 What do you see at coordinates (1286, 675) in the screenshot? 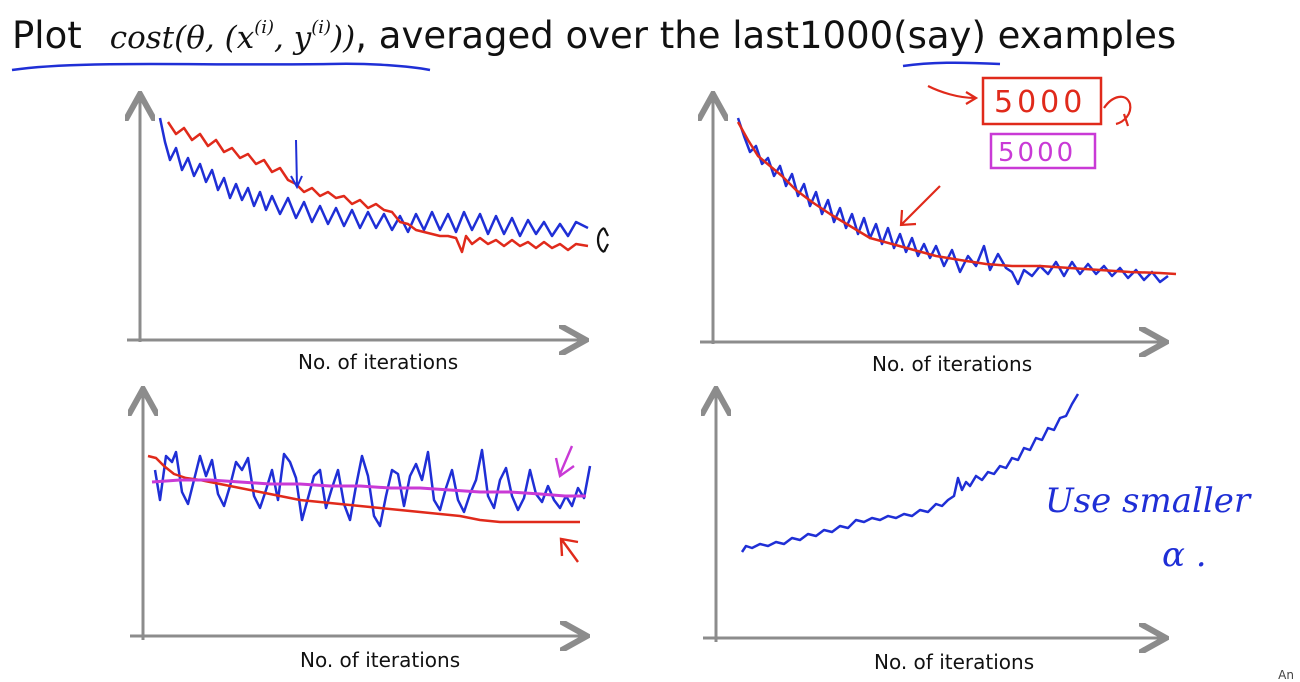
I see `corner-watermark: An` at bounding box center [1286, 675].